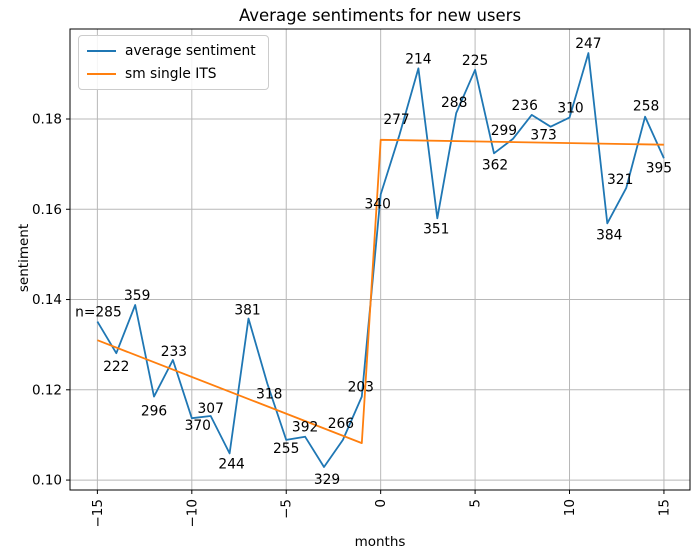  What do you see at coordinates (620, 180) in the screenshot?
I see `point-label: 321` at bounding box center [620, 180].